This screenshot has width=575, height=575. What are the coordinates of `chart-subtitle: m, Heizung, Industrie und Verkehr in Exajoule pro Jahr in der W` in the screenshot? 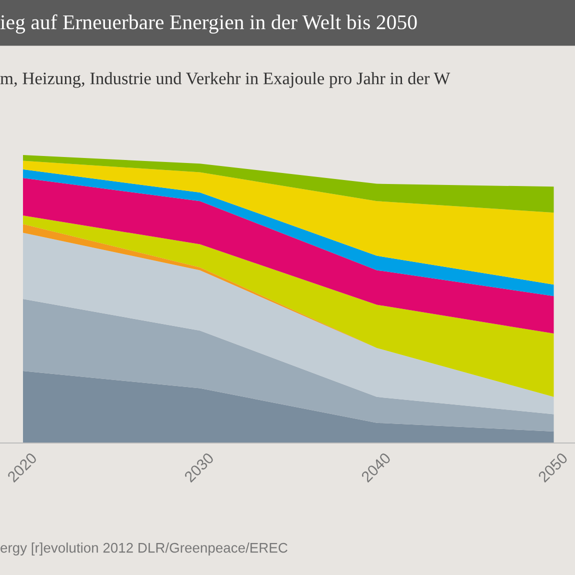 It's located at (225, 80).